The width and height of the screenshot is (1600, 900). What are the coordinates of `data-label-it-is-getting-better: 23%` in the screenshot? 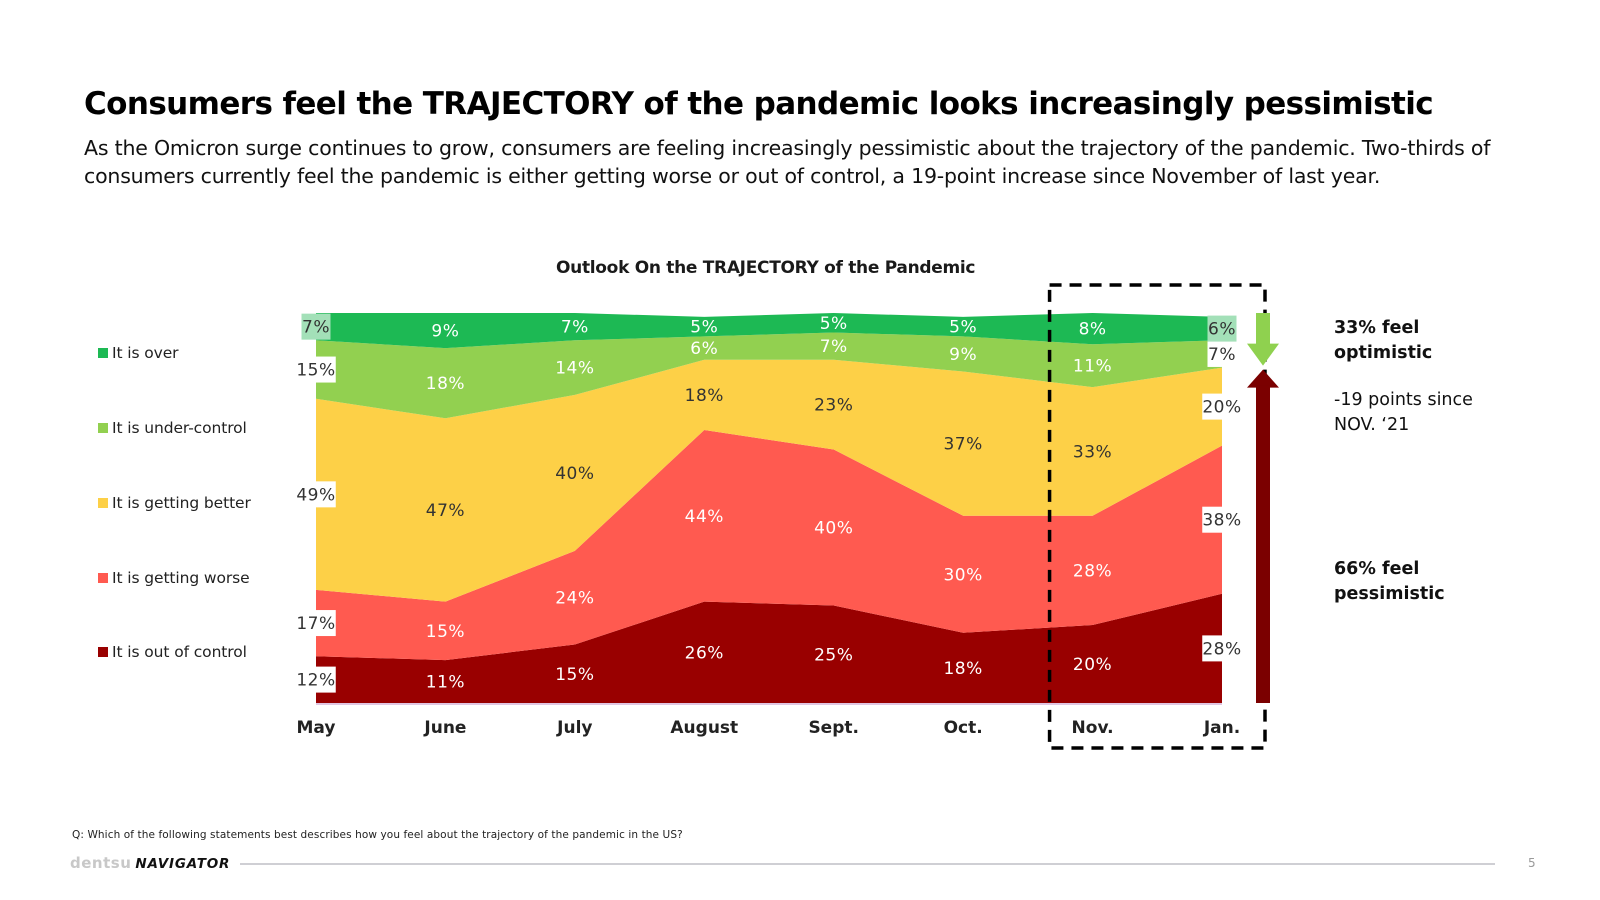 It's located at (833, 406).